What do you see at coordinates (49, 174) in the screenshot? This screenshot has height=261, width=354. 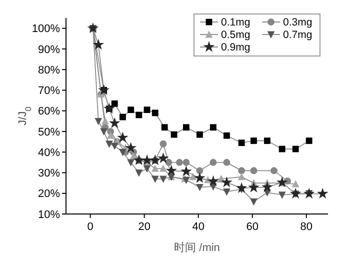 I see `y-tick-label: 30%` at bounding box center [49, 174].